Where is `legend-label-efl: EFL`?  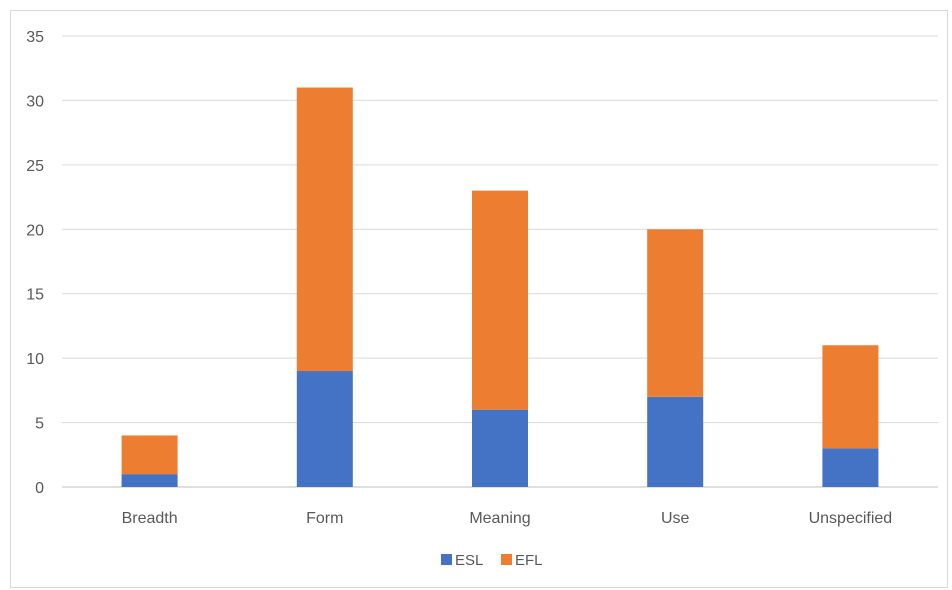 legend-label-efl: EFL is located at coordinates (529, 560).